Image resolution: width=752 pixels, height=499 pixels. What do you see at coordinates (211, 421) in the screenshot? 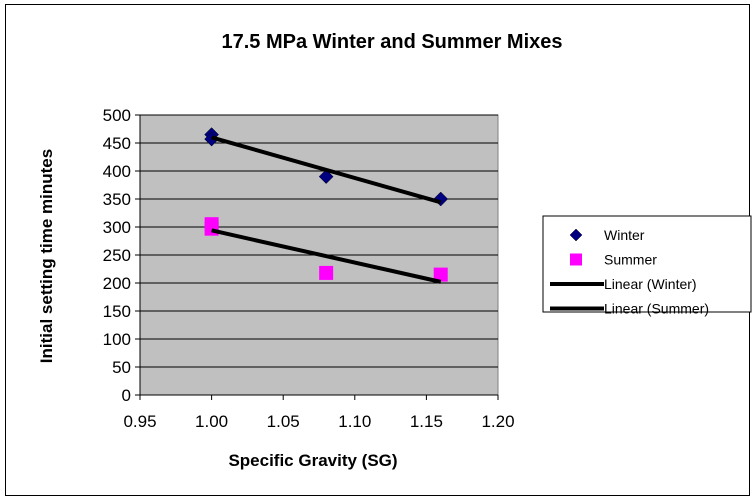
I see `x-tick-label: 1.00` at bounding box center [211, 421].